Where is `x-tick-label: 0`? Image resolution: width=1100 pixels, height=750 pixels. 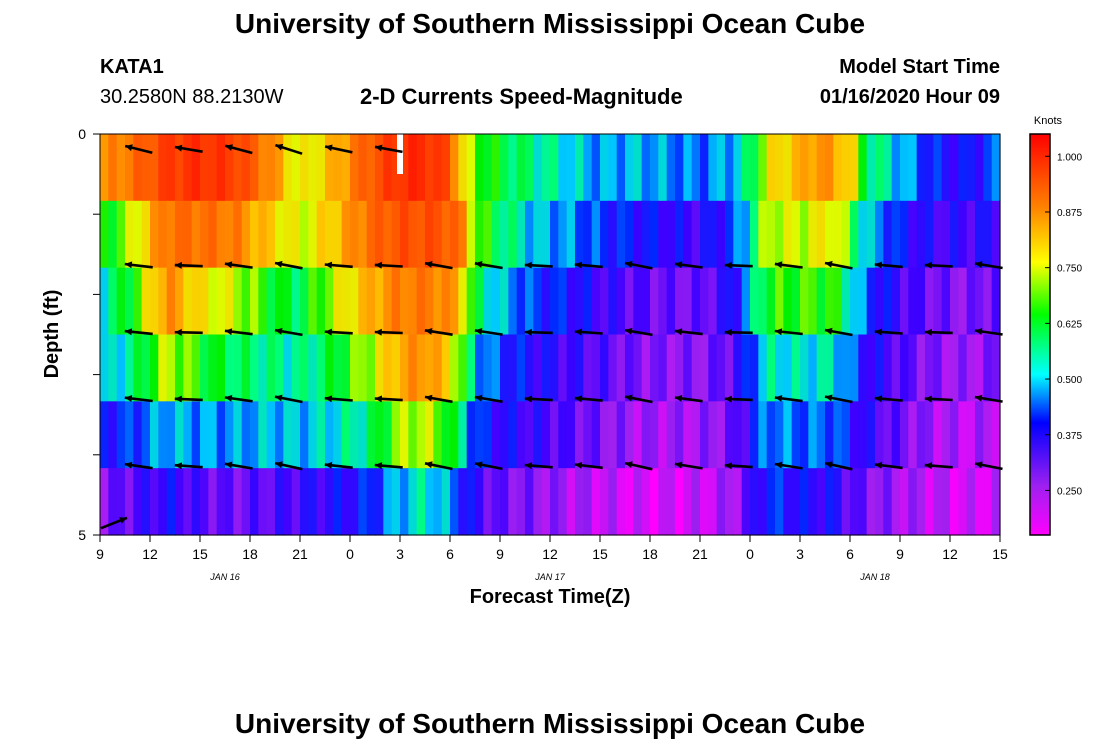
x-tick-label: 0 is located at coordinates (750, 554).